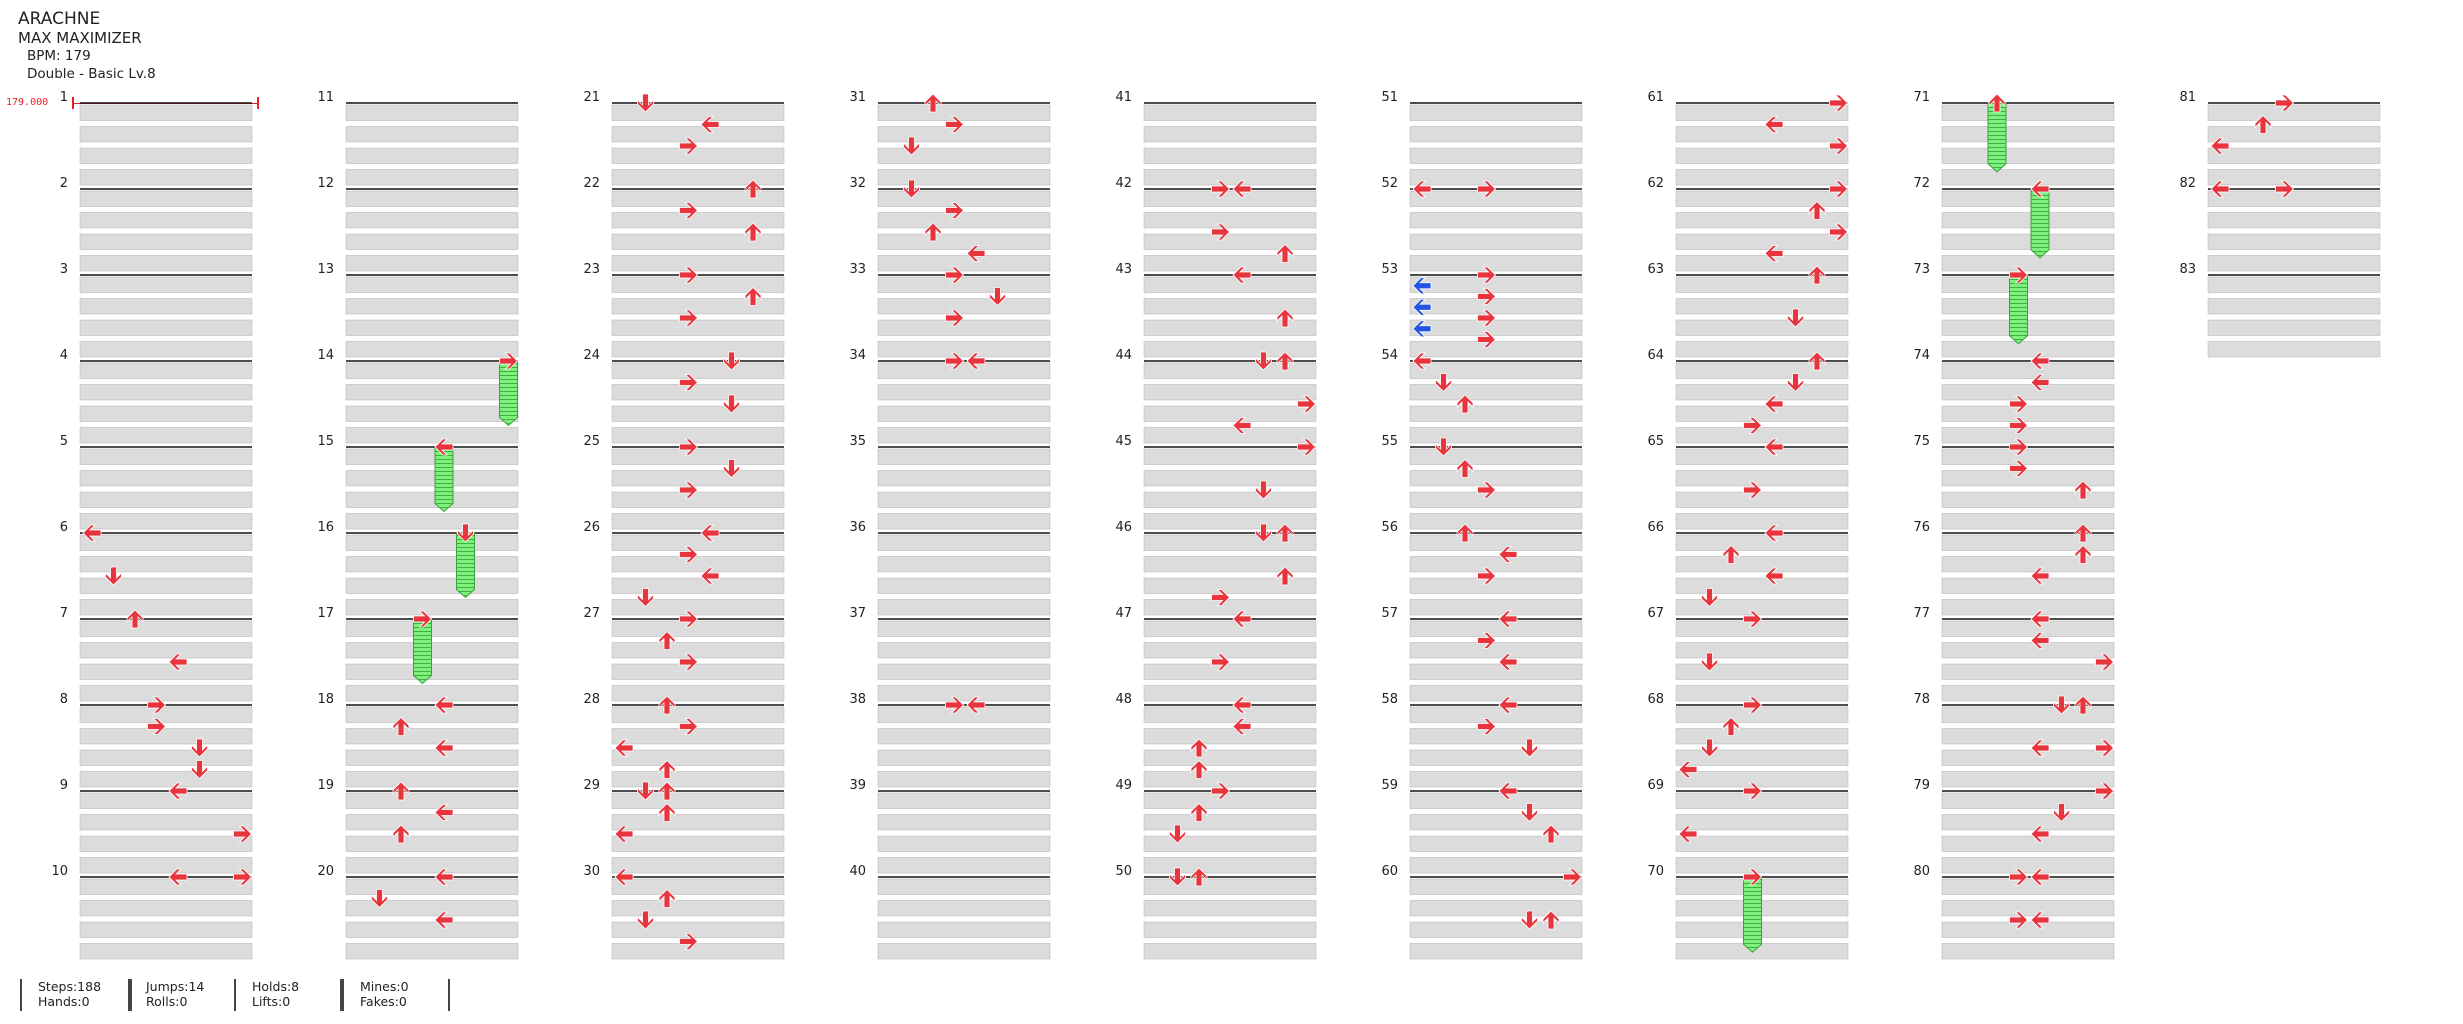 The width and height of the screenshot is (2463, 1024). What do you see at coordinates (325, 441) in the screenshot?
I see `measure-number: 15` at bounding box center [325, 441].